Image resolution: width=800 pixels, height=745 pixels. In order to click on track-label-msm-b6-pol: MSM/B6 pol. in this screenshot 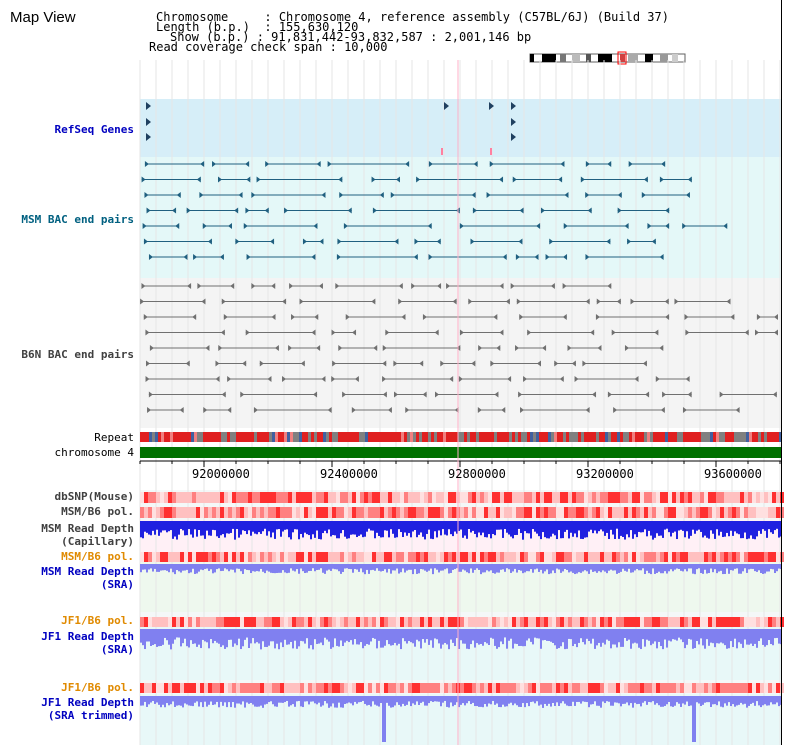, I will do `click(97, 511)`.